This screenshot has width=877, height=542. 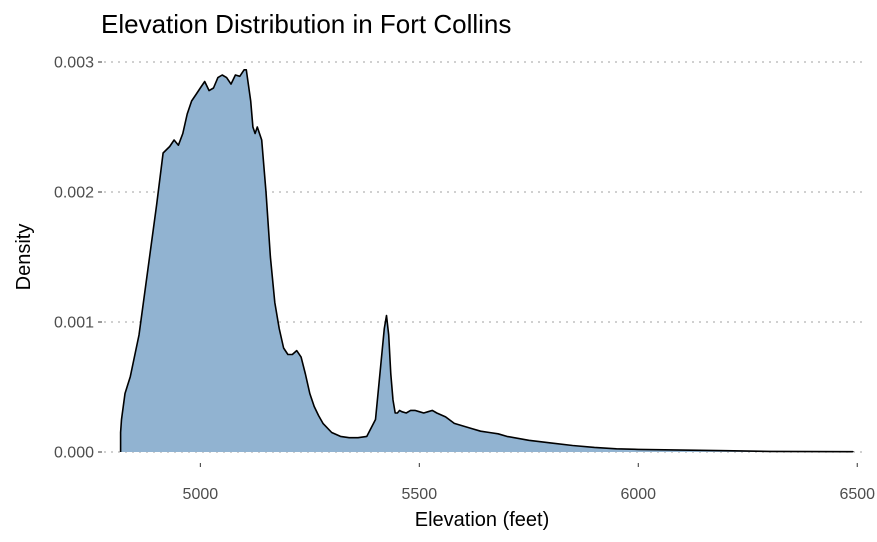 What do you see at coordinates (74, 193) in the screenshot?
I see `y-tick-label: 0.002` at bounding box center [74, 193].